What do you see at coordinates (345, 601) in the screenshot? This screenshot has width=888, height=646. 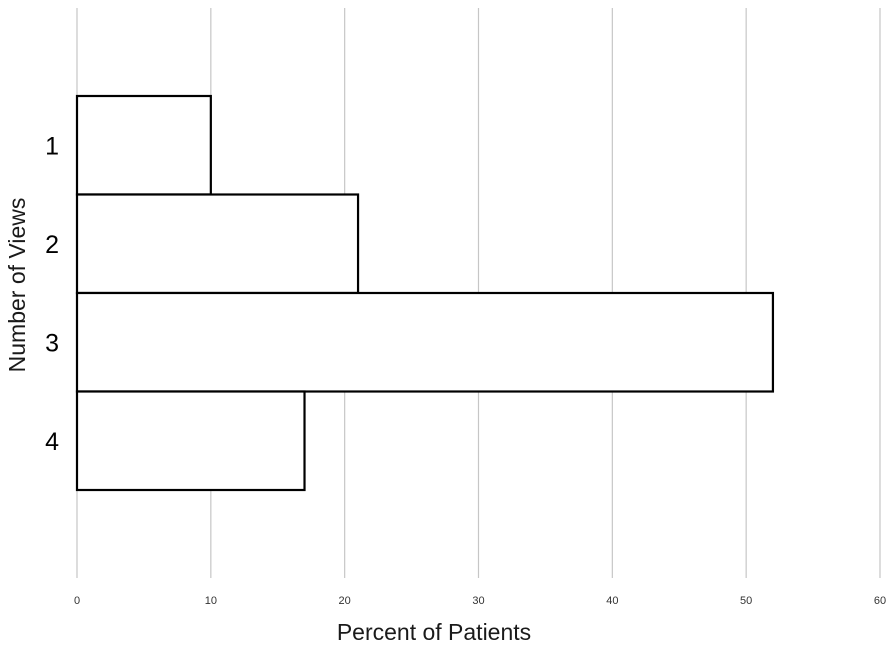 I see `x-tick-20: 20` at bounding box center [345, 601].